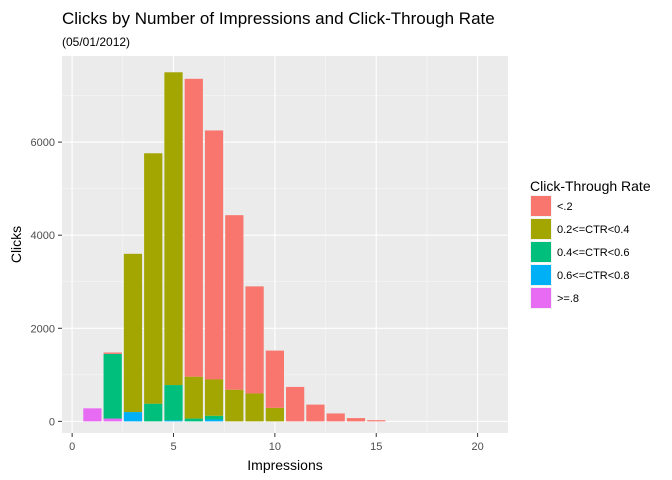  What do you see at coordinates (568, 299) in the screenshot?
I see `legend-label: >=.8` at bounding box center [568, 299].